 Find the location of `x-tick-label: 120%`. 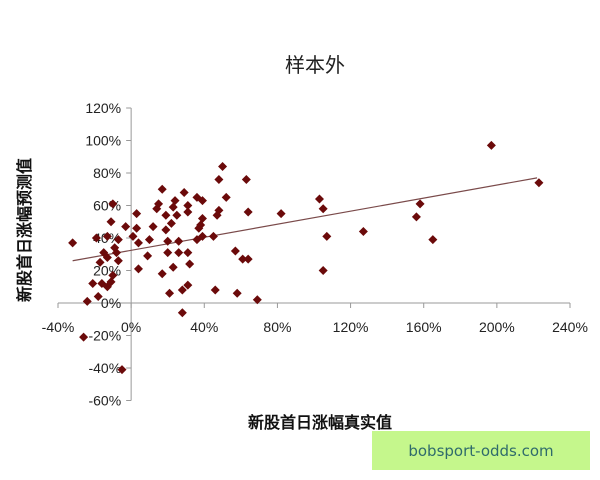

x-tick-label: 120% is located at coordinates (351, 327).